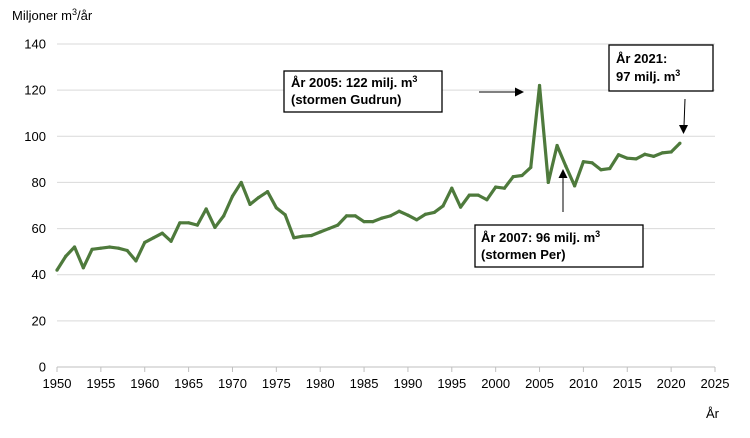  What do you see at coordinates (519, 92) in the screenshot?
I see `annotation-gudrun-arrowhead` at bounding box center [519, 92].